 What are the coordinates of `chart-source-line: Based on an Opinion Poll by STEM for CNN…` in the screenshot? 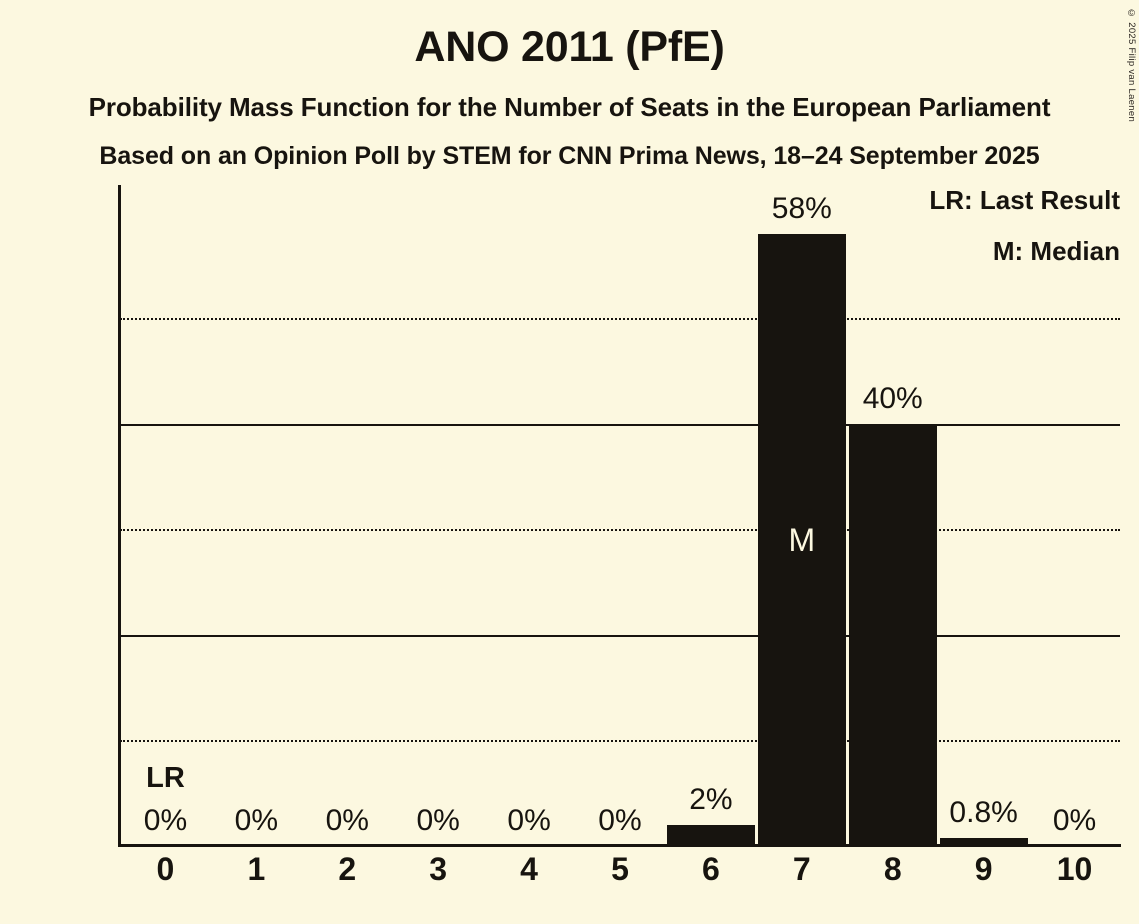 It's located at (569, 156).